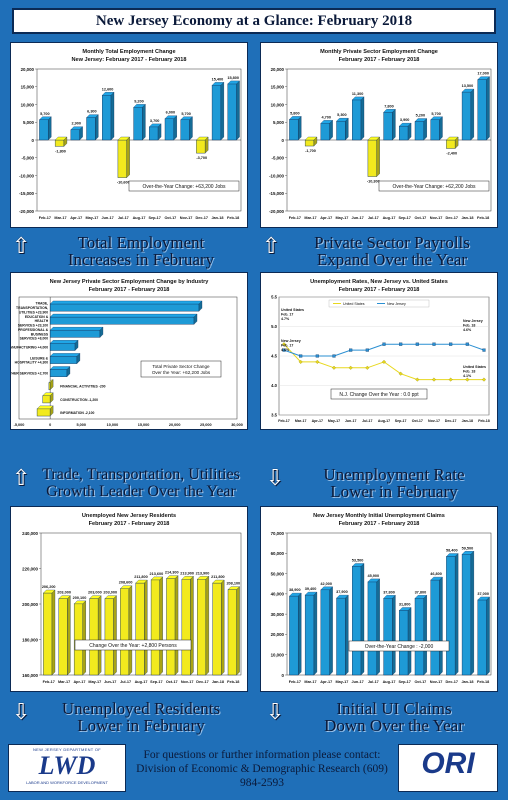 The image size is (508, 800). What do you see at coordinates (181, 372) in the screenshot?
I see `annotation-text: Over the Year: +62,200 Jobs` at bounding box center [181, 372].